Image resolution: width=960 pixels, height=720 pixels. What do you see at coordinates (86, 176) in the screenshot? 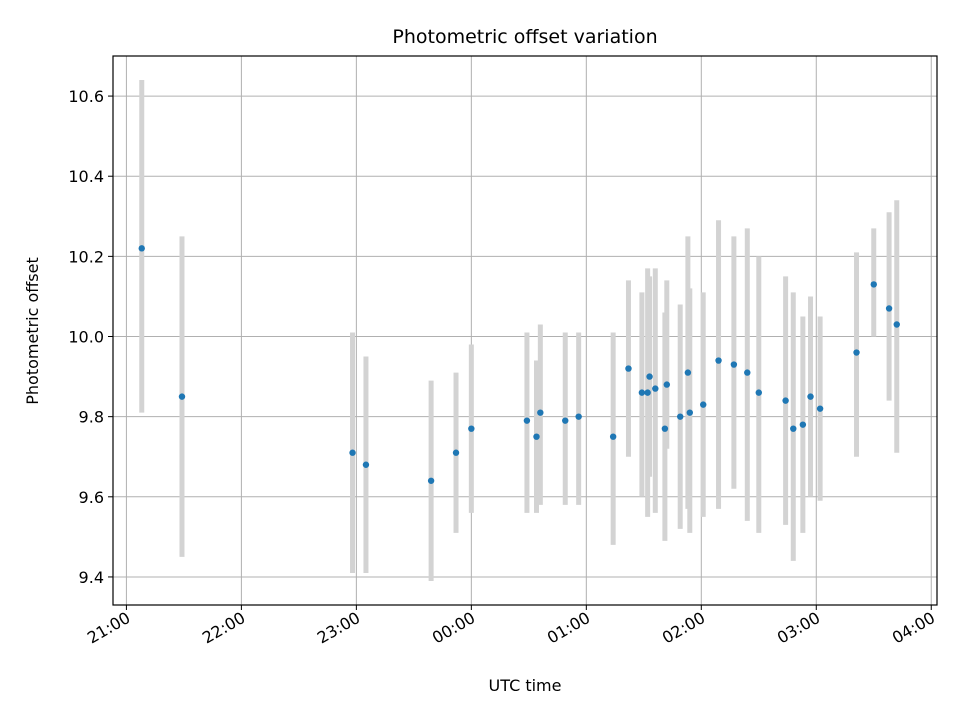
I see `y-tick-label: 10.4` at bounding box center [86, 176].